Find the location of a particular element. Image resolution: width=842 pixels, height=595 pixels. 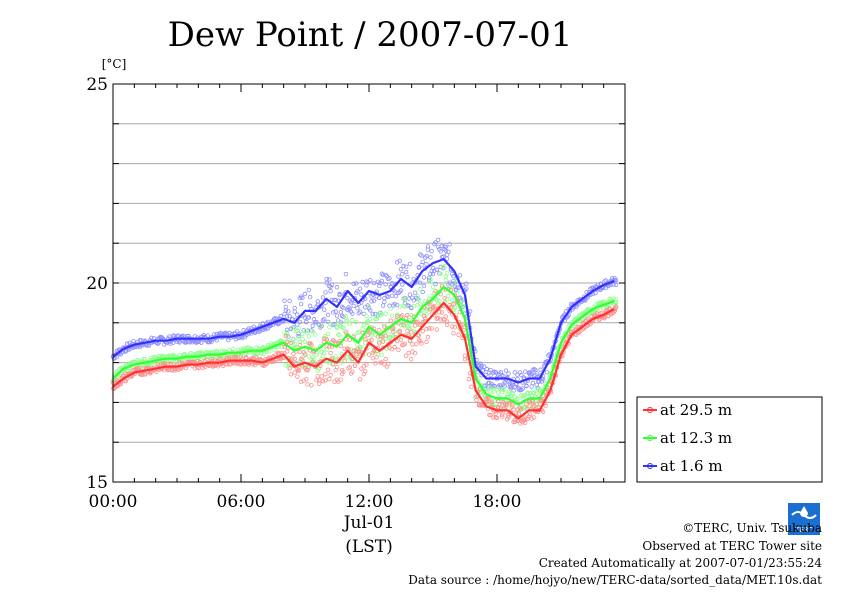

y-tick-label: 20 is located at coordinates (97, 284).